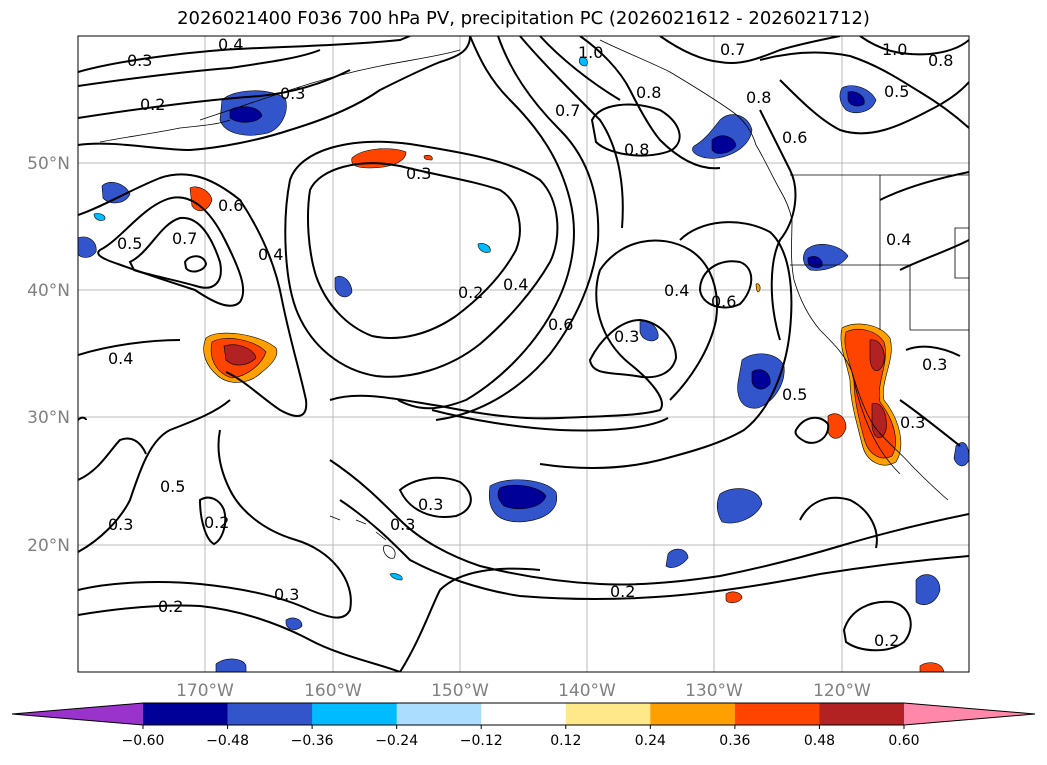 Image resolution: width=1047 pixels, height=765 pixels. Describe the element at coordinates (460, 691) in the screenshot. I see `lon-label: 150°W` at that location.